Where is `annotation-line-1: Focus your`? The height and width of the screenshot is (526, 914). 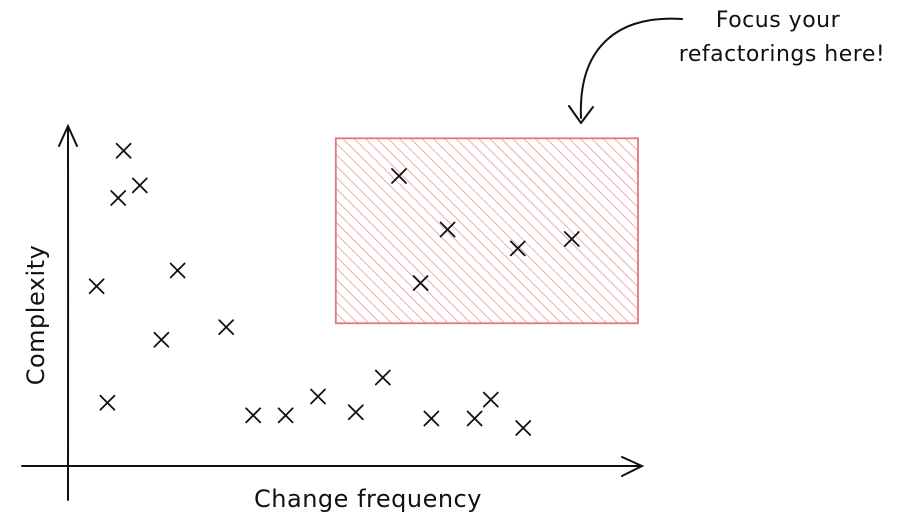 annotation-line-1: Focus your is located at coordinates (778, 20).